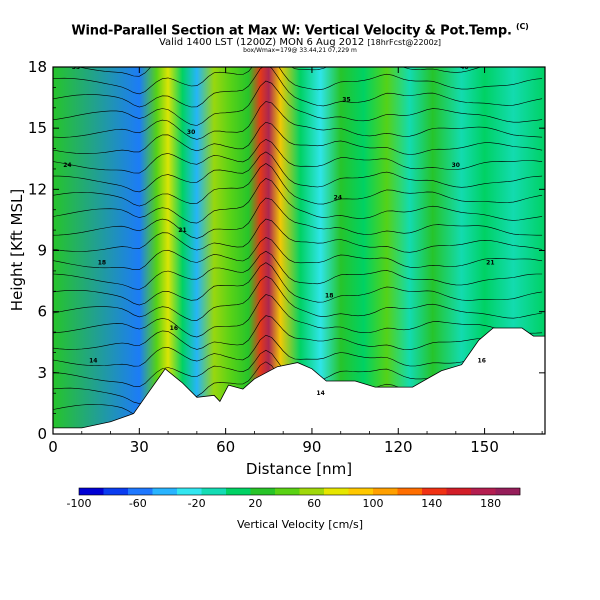  Describe the element at coordinates (398, 447) in the screenshot. I see `x-tick-label: 120` at that location.